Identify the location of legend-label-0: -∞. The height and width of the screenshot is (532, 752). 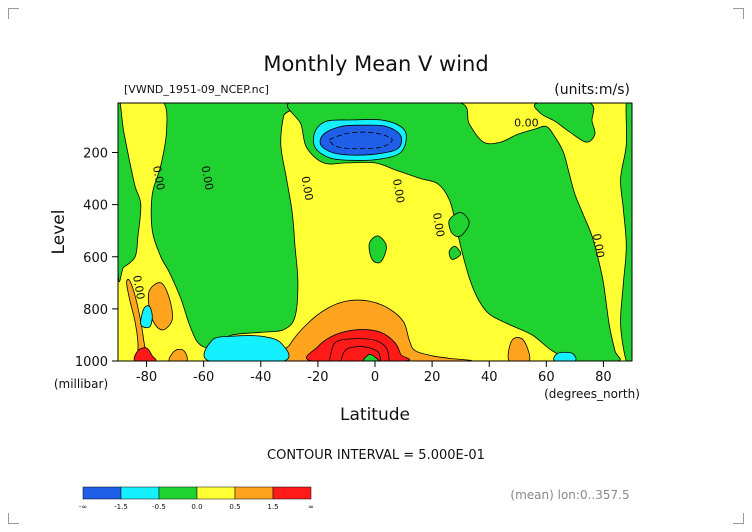
(83, 507).